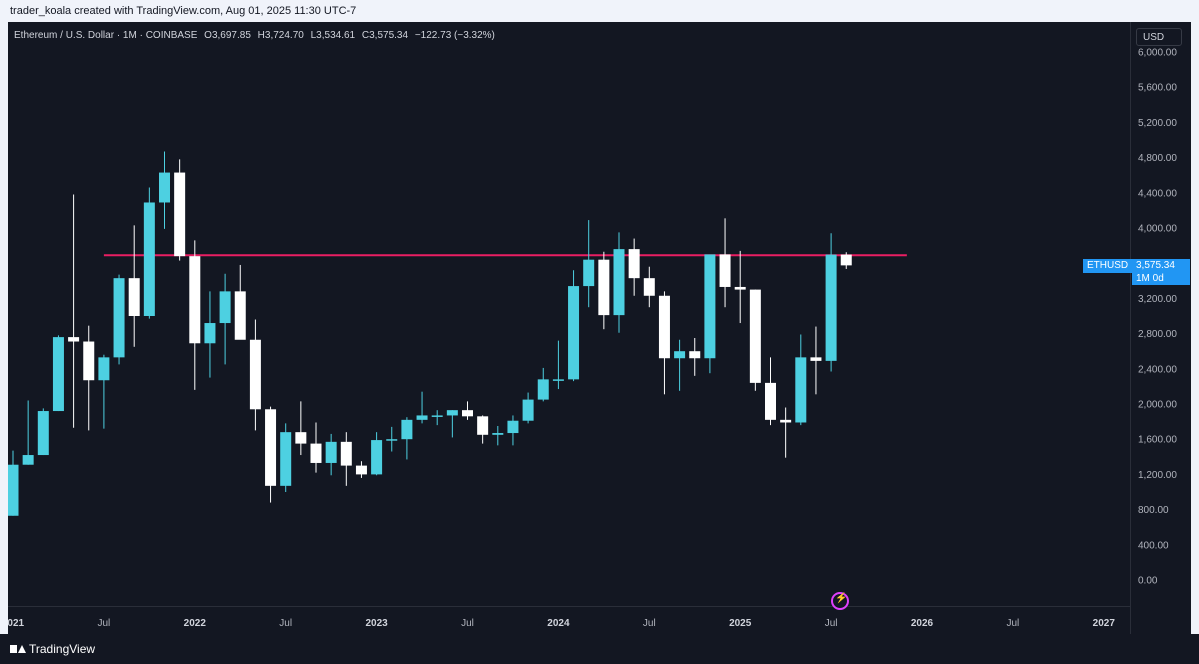 The image size is (1199, 664). Describe the element at coordinates (1104, 623) in the screenshot. I see `x-tick-label: 2027` at that location.